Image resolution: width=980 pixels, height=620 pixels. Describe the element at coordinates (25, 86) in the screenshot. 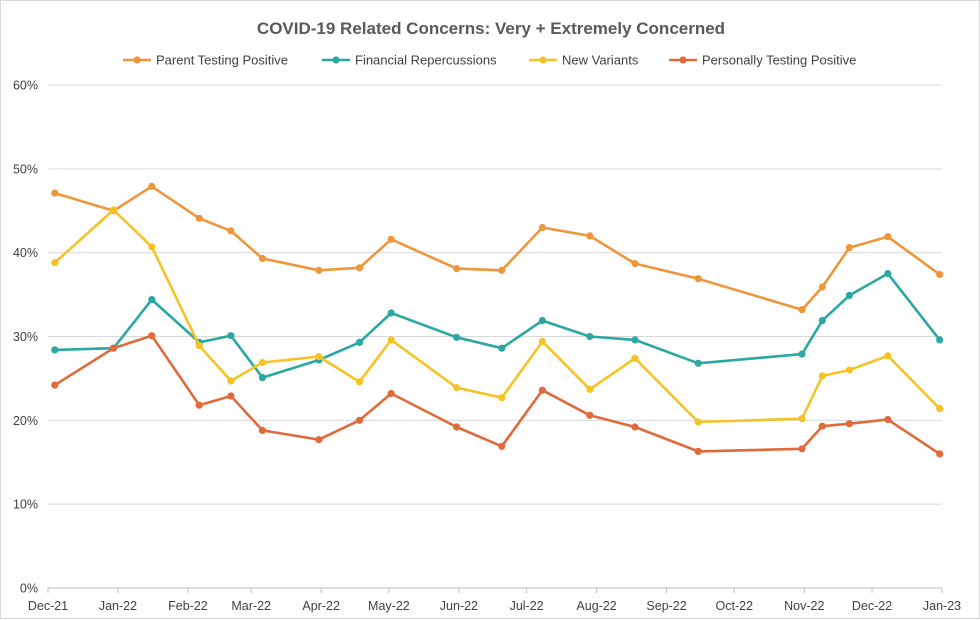

I see `y-tick-label: 60%` at that location.